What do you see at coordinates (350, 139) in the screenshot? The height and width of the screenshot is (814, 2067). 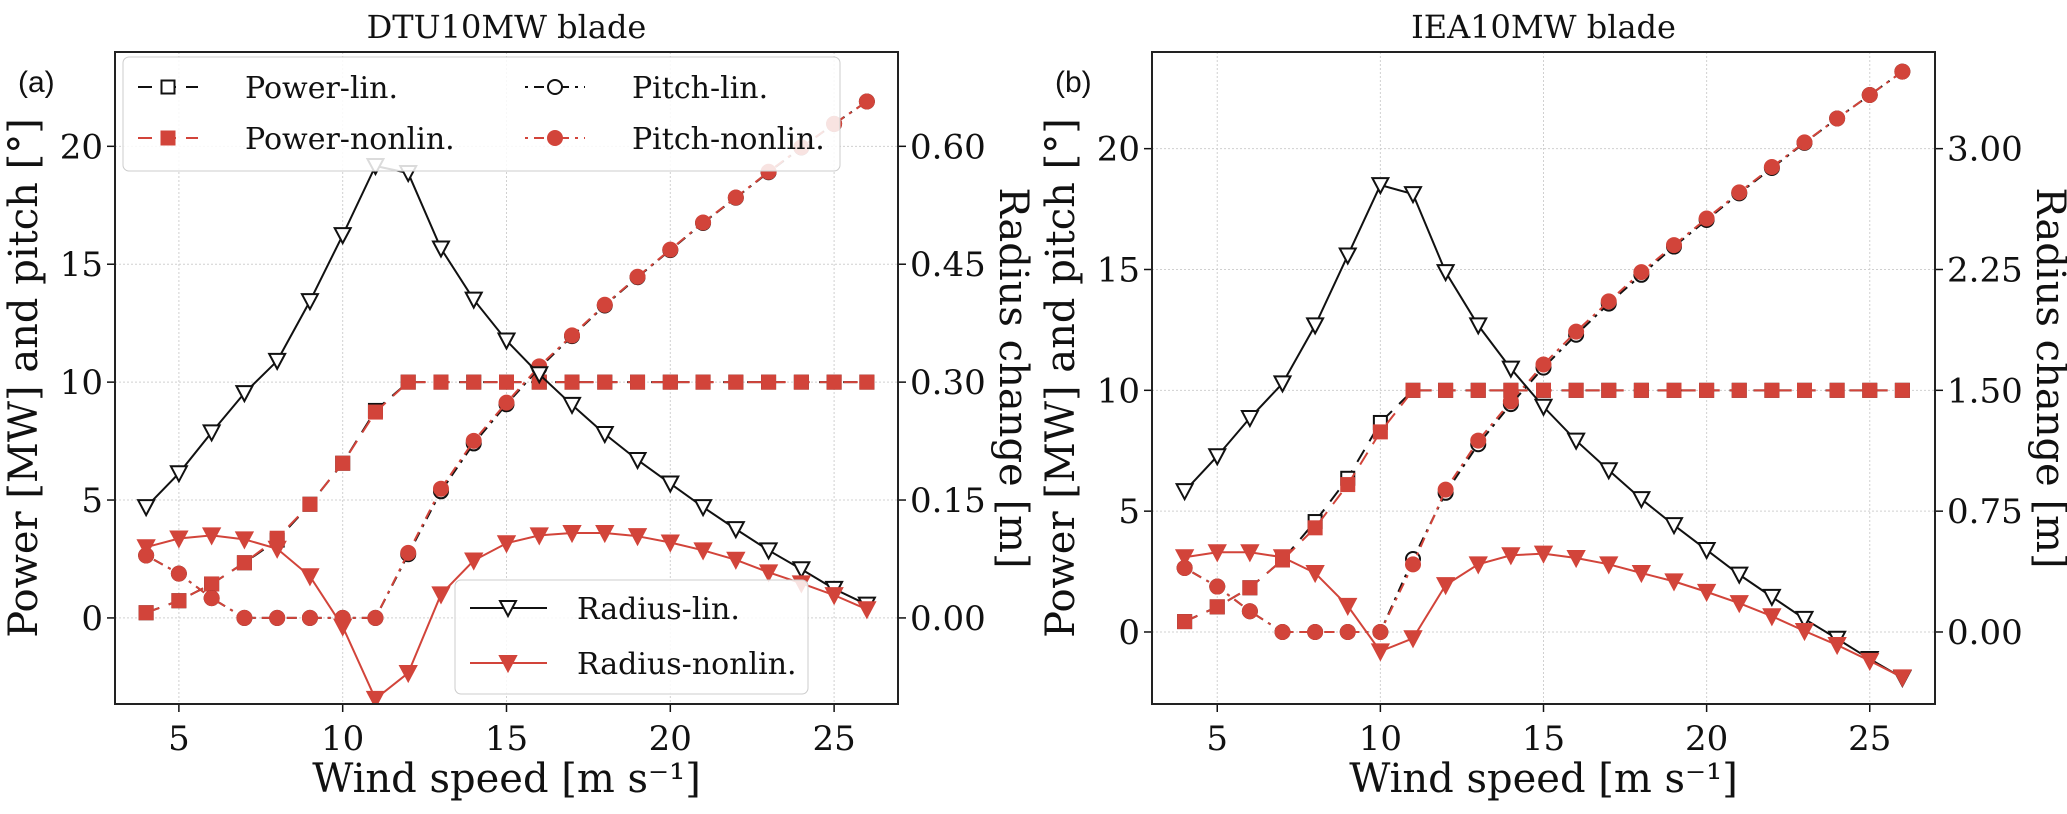 I see `legend-label: Power-nonlin.` at bounding box center [350, 139].